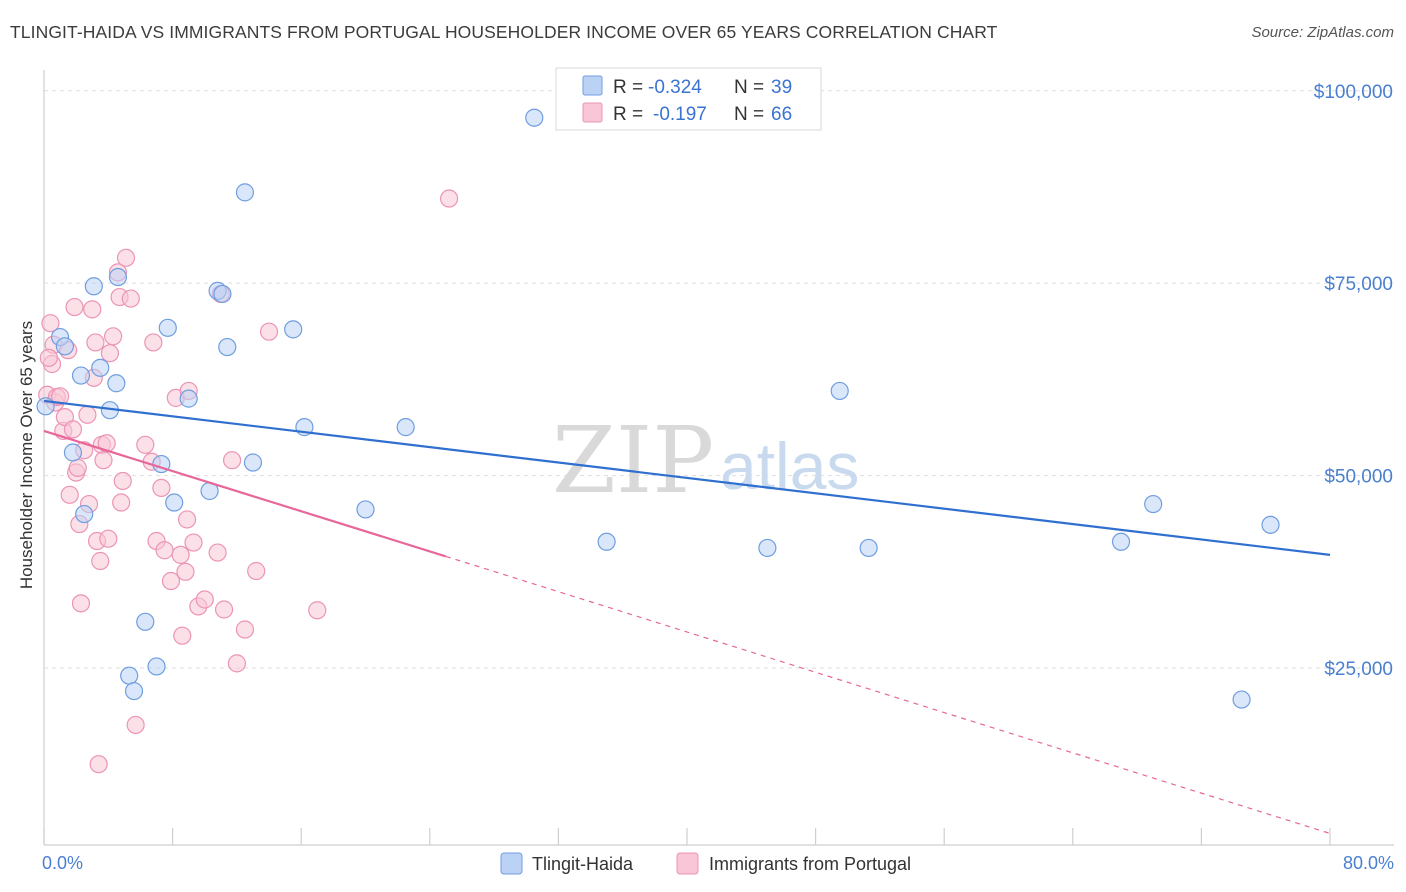 The image size is (1406, 892). I want to click on watermark-zip: ZIP, so click(633, 460).